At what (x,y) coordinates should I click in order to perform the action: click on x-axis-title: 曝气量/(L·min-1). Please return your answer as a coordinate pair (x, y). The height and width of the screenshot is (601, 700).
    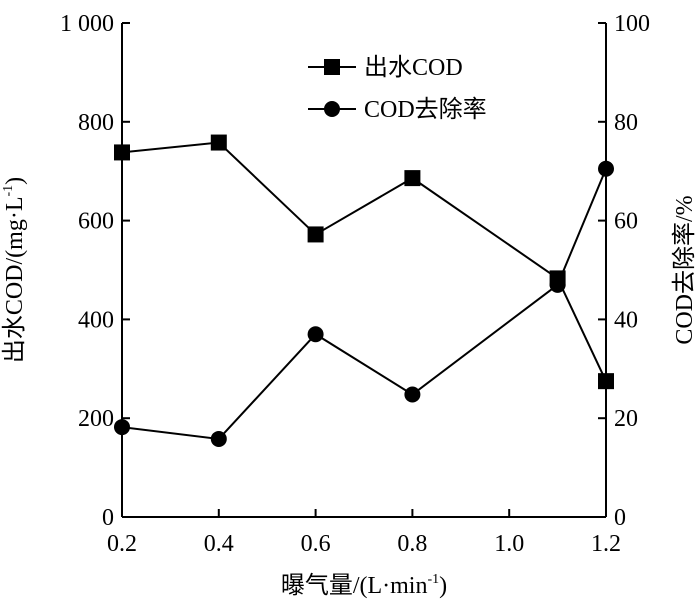
    Looking at the image, I should click on (364, 585).